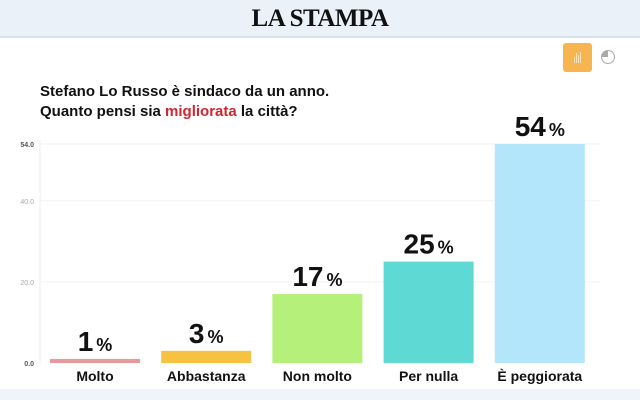  I want to click on bar-chart-button, so click(577, 57).